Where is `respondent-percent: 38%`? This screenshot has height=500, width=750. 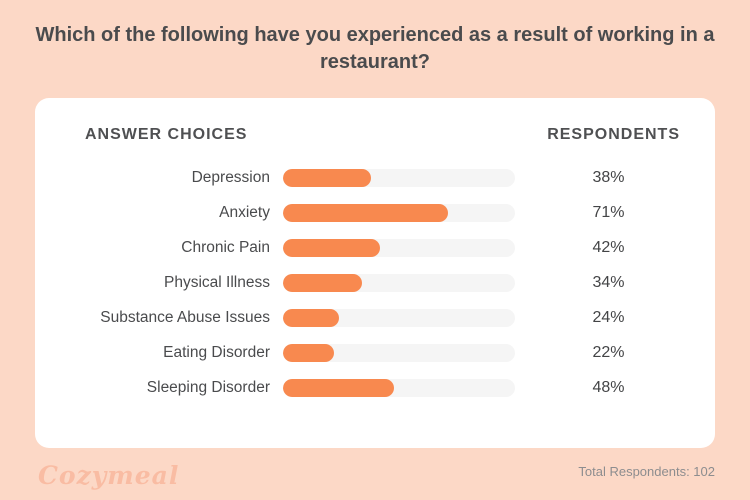
respondent-percent: 38% is located at coordinates (608, 177).